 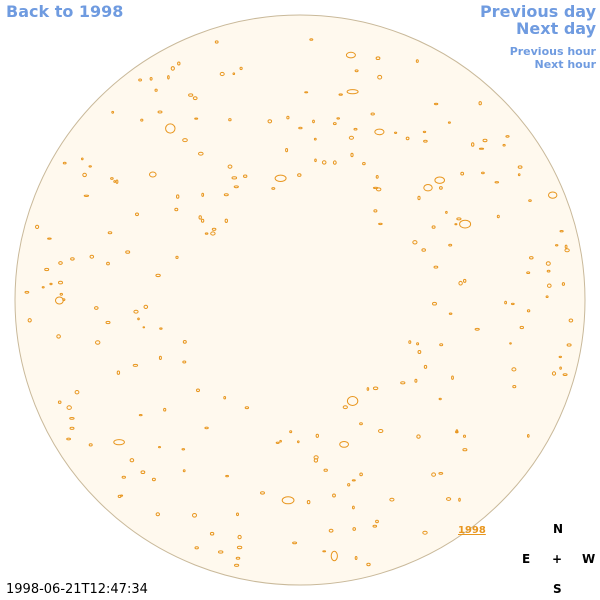 What do you see at coordinates (558, 529) in the screenshot?
I see `compass-north: N` at bounding box center [558, 529].